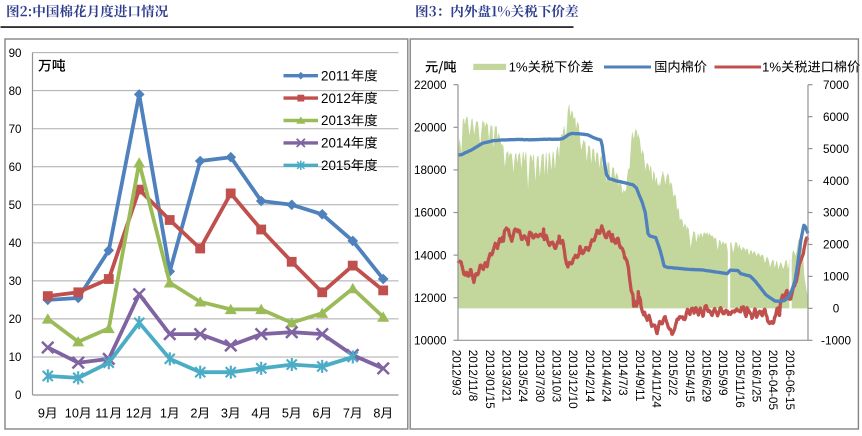  What do you see at coordinates (430, 341) in the screenshot?
I see `svg-text: 10000` at bounding box center [430, 341].